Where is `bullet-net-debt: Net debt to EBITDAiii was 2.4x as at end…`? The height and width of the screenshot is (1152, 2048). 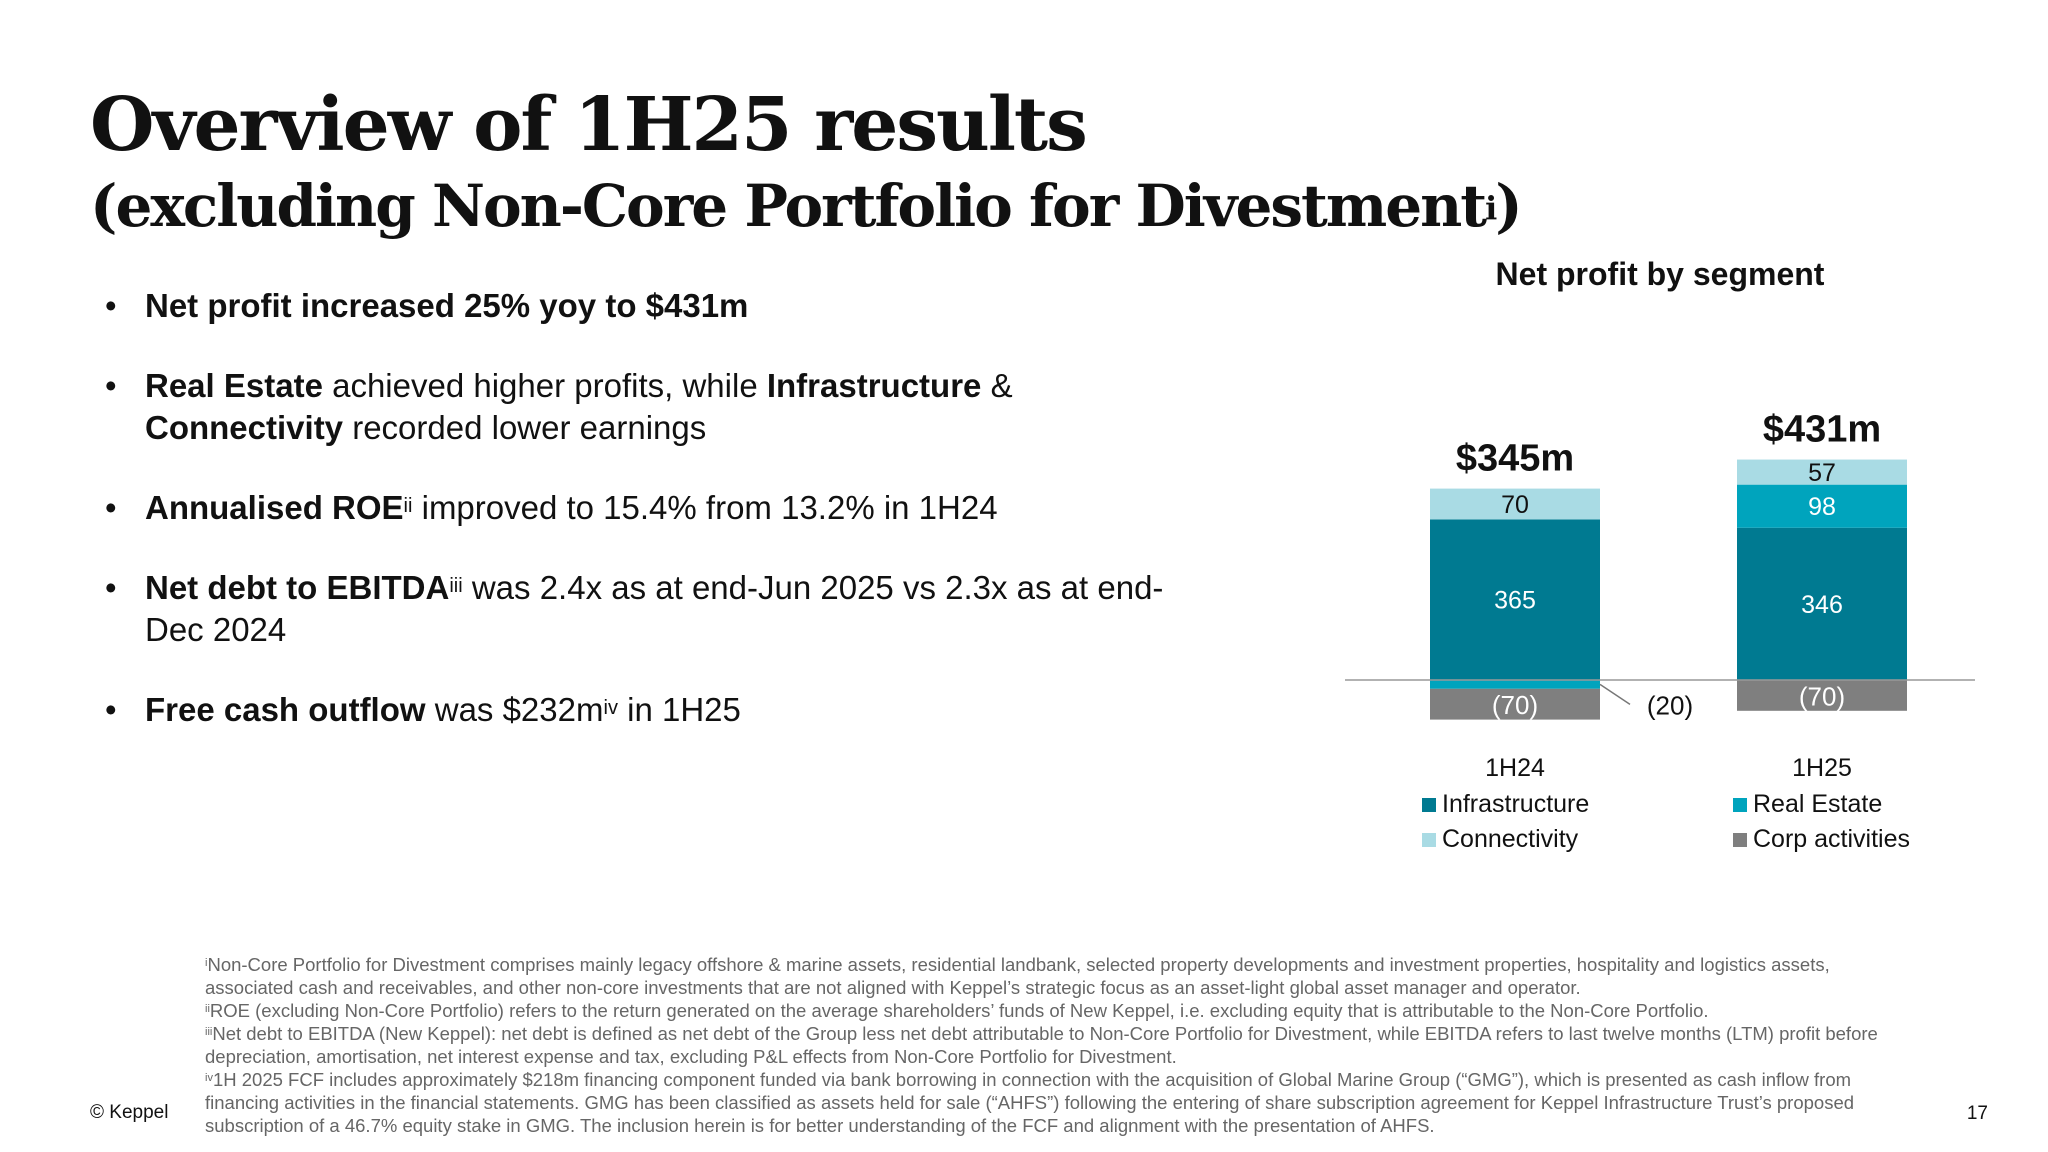 bullet-net-debt: Net debt to EBITDAiii was 2.4x as at end… is located at coordinates (635, 609).